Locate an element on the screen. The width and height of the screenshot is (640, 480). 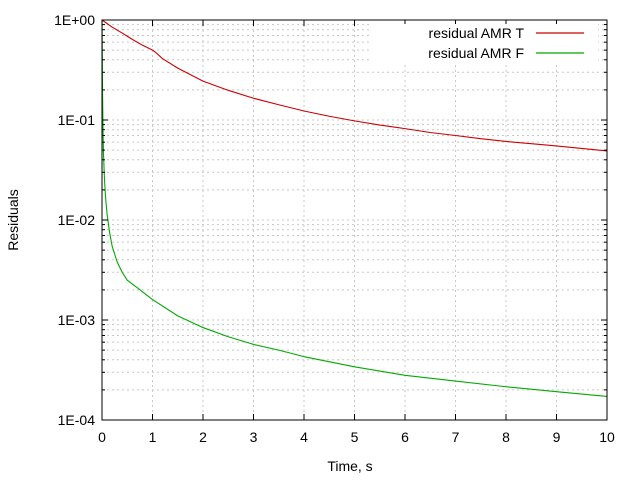
x-tick-label: 5 is located at coordinates (355, 437).